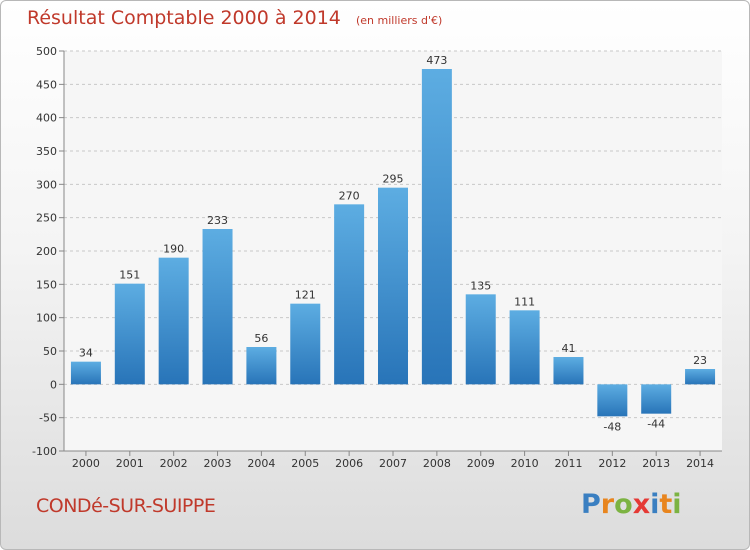 Image resolution: width=750 pixels, height=550 pixels. What do you see at coordinates (700, 360) in the screenshot?
I see `bar-value-label: 23` at bounding box center [700, 360].